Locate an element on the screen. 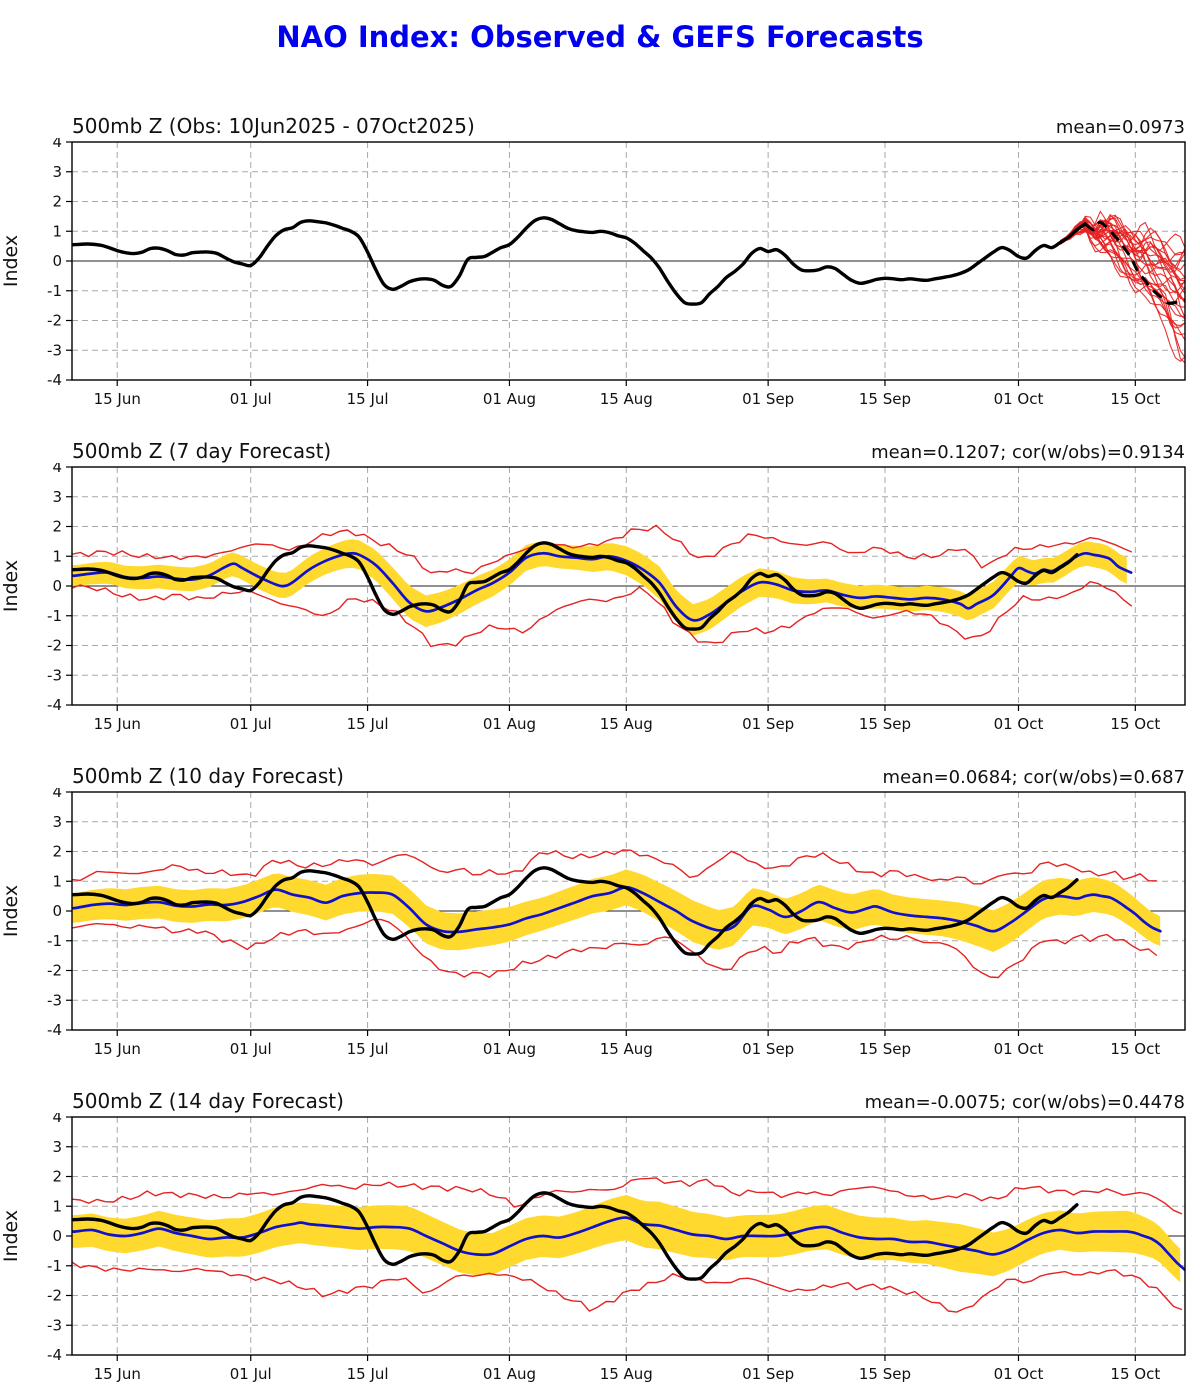 This screenshot has width=1200, height=1400. panel-observed-stats: mean=0.0973 is located at coordinates (1120, 127).